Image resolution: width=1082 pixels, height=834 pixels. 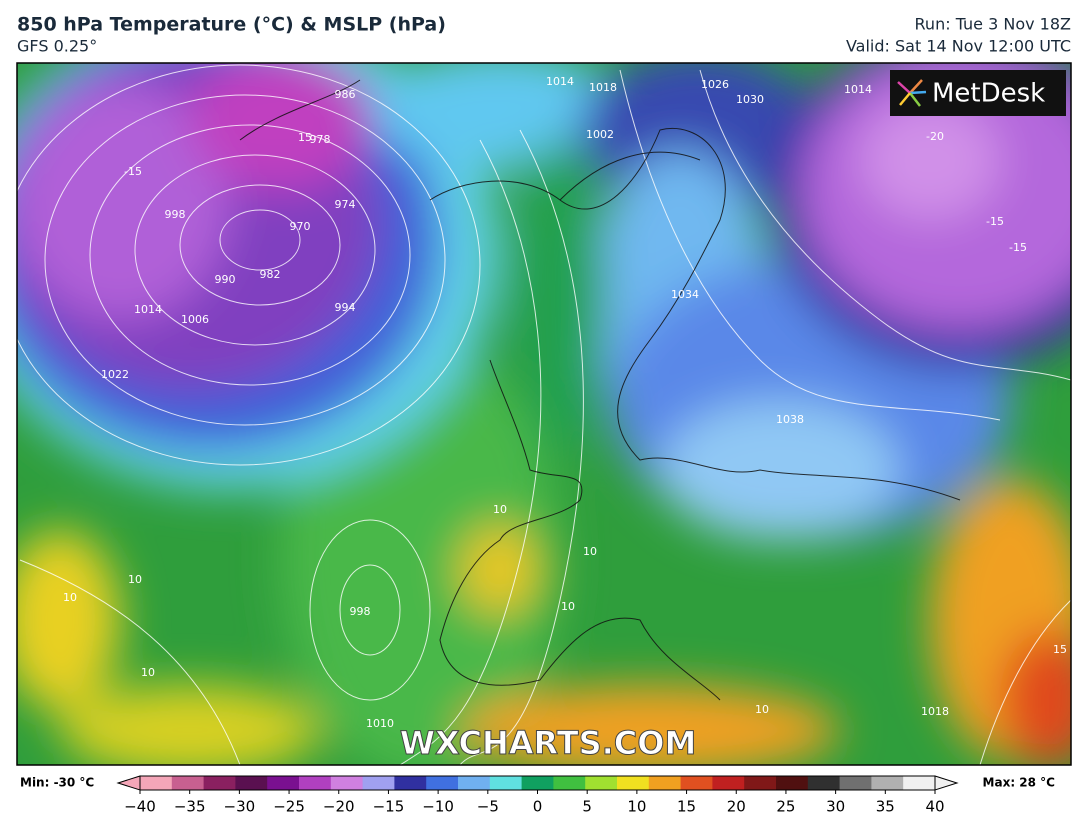 I want to click on map-label: 1006, so click(x=195, y=319).